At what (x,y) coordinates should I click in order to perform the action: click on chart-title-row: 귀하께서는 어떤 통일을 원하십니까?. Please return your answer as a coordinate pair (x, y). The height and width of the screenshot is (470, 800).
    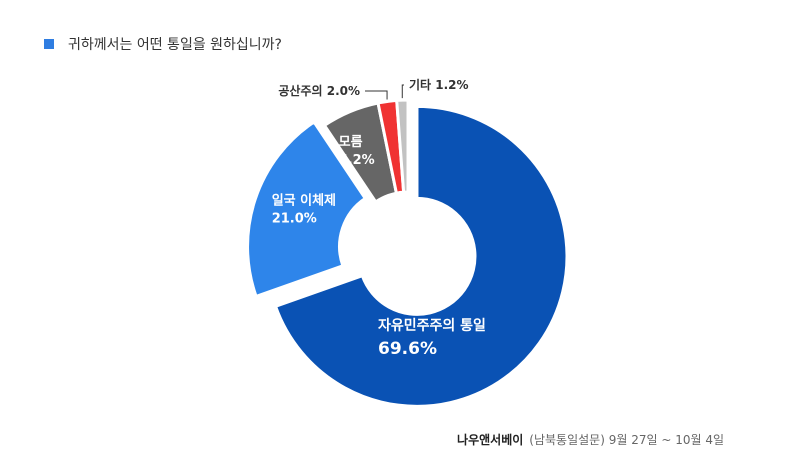
    Looking at the image, I should click on (163, 44).